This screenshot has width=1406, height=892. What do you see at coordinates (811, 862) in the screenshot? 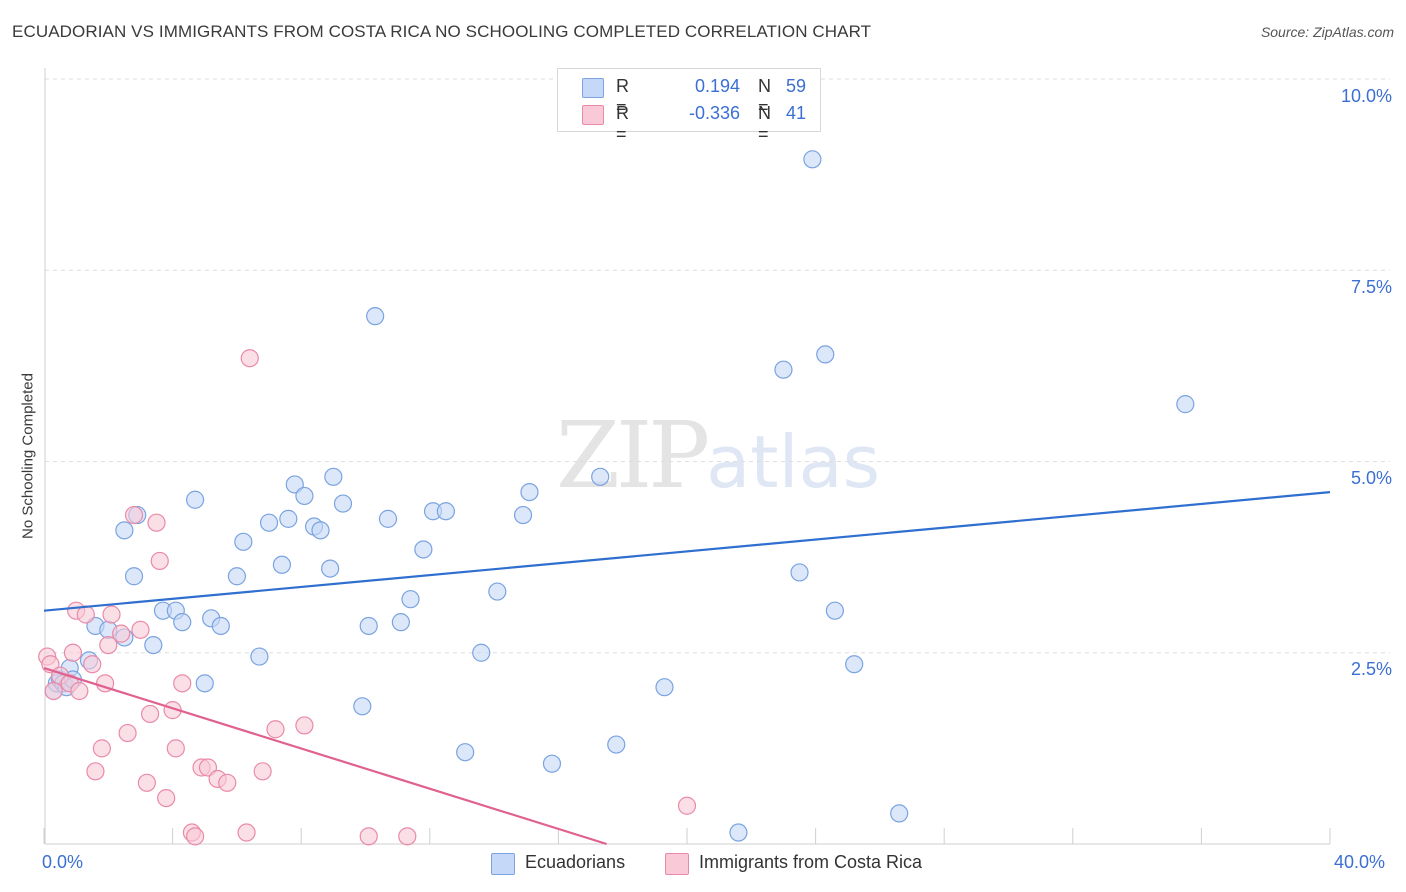
I see `bottom-legend-label: Immigrants from Costa Rica` at bounding box center [811, 862].